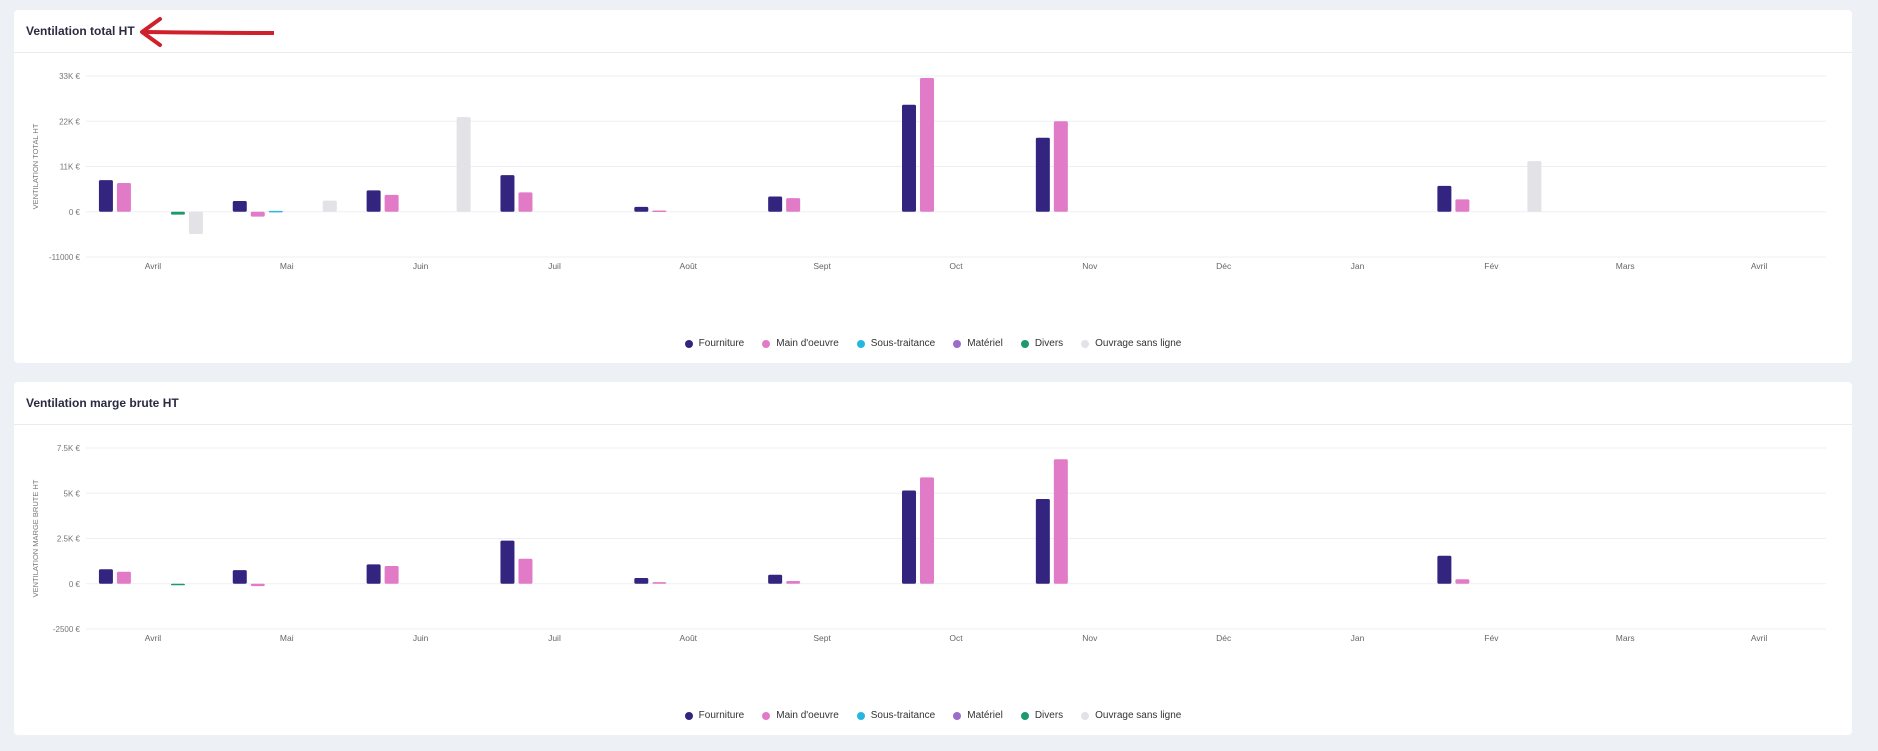 Image resolution: width=1878 pixels, height=751 pixels. I want to click on chart-title: Ventilation total HT, so click(80, 31).